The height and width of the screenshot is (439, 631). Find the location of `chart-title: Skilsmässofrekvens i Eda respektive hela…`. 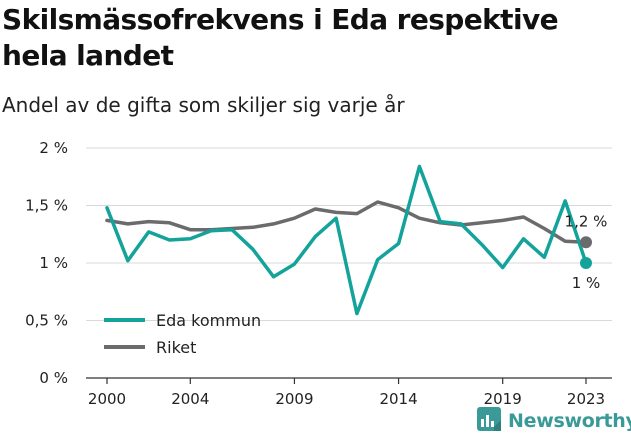

chart-title: Skilsmässofrekvens i Eda respektive hela… is located at coordinates (280, 37).